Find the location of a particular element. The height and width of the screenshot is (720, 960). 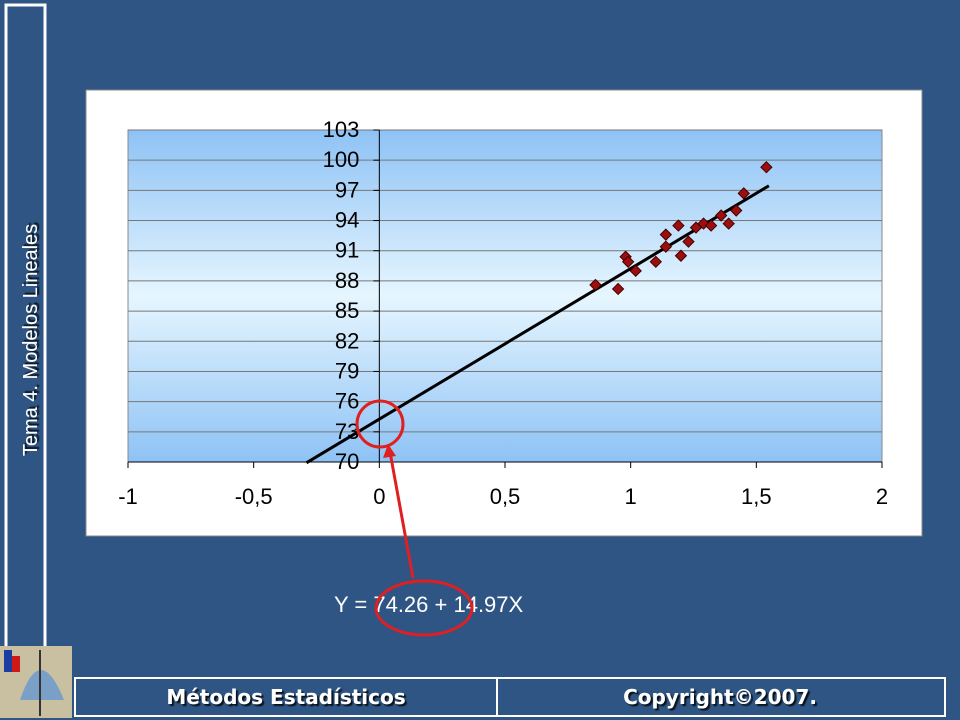

annotation: Y = 74.26 + 14.97X is located at coordinates (429, 604).